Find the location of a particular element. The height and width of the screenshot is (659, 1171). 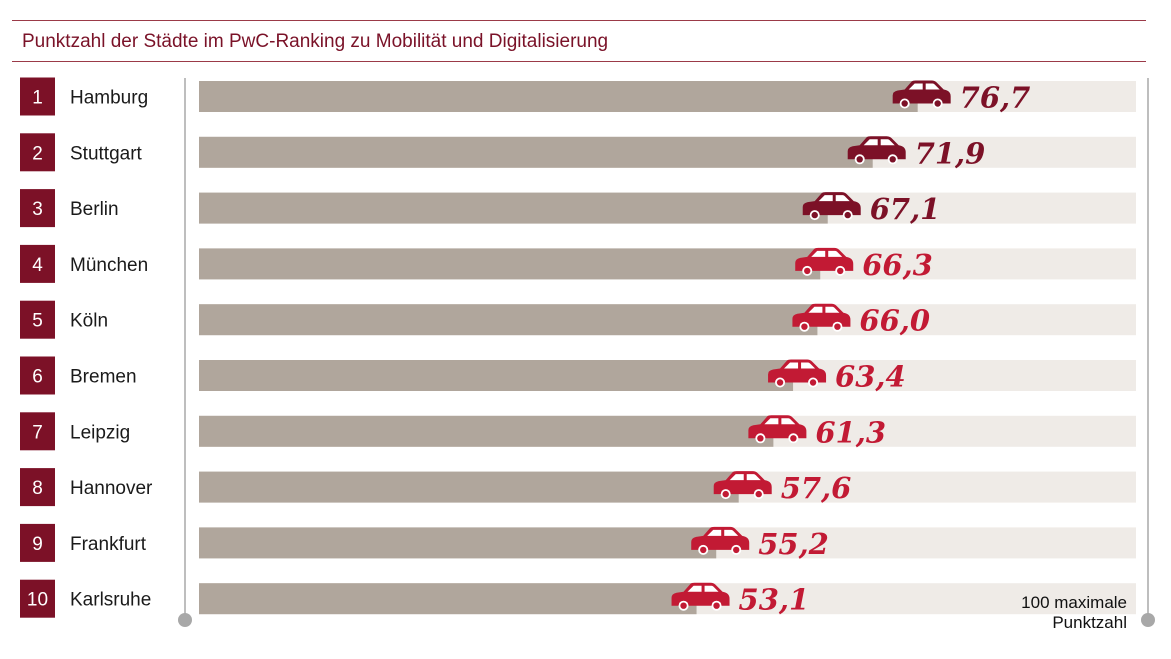

city-label: Berlin is located at coordinates (94, 209).